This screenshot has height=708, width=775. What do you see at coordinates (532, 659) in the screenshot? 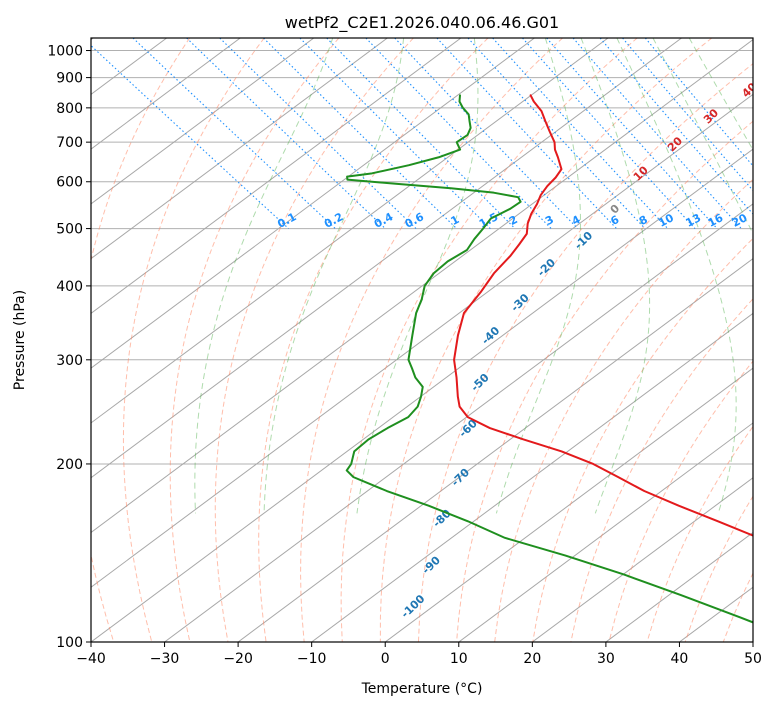
I see `x-tick-label: 20` at bounding box center [532, 659].